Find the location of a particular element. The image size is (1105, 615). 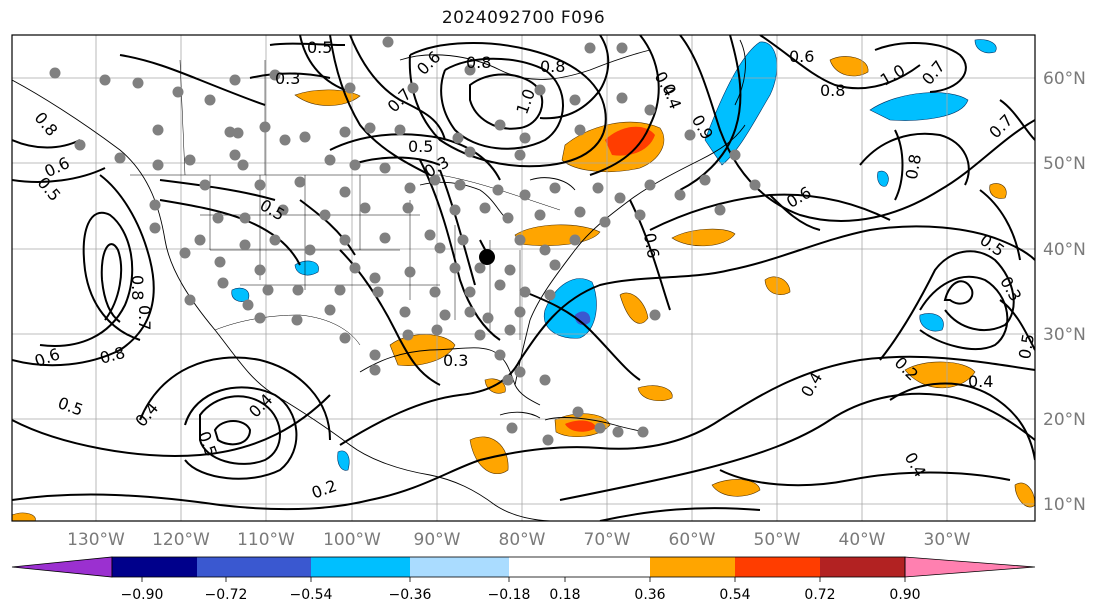

positive-area-north is located at coordinates (327, 97).